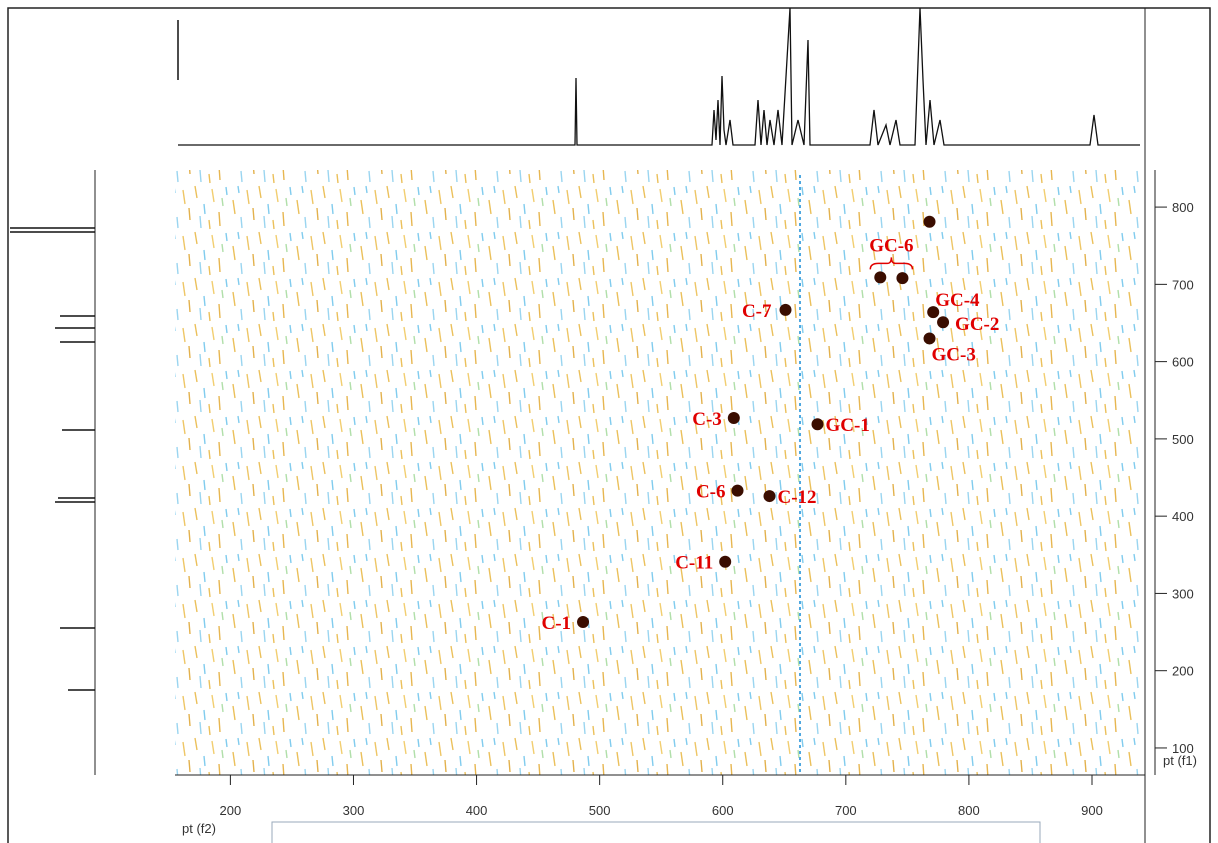 The image size is (1218, 843). Describe the element at coordinates (199, 828) in the screenshot. I see `x-axis-label: pt (f2)` at that location.